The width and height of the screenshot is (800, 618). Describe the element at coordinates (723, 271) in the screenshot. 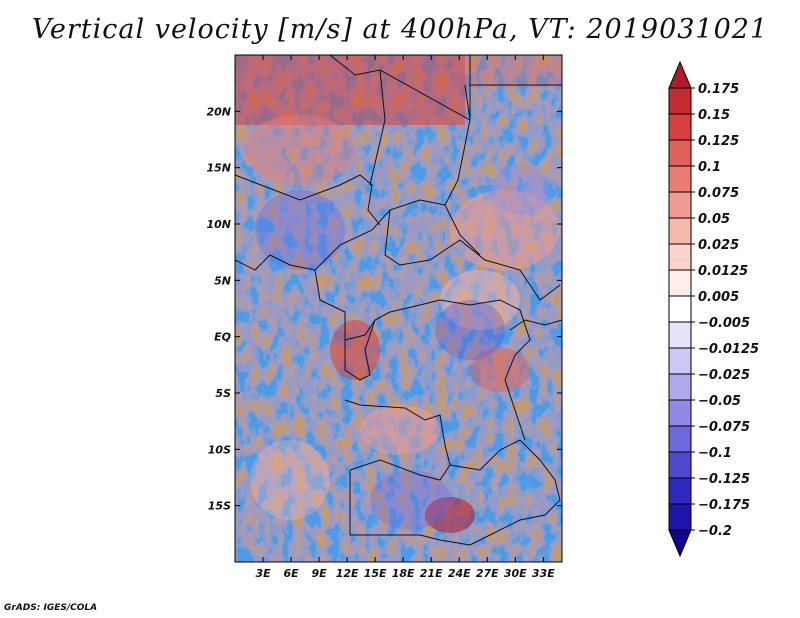

I see `colorbar-label: 0.0125` at that location.